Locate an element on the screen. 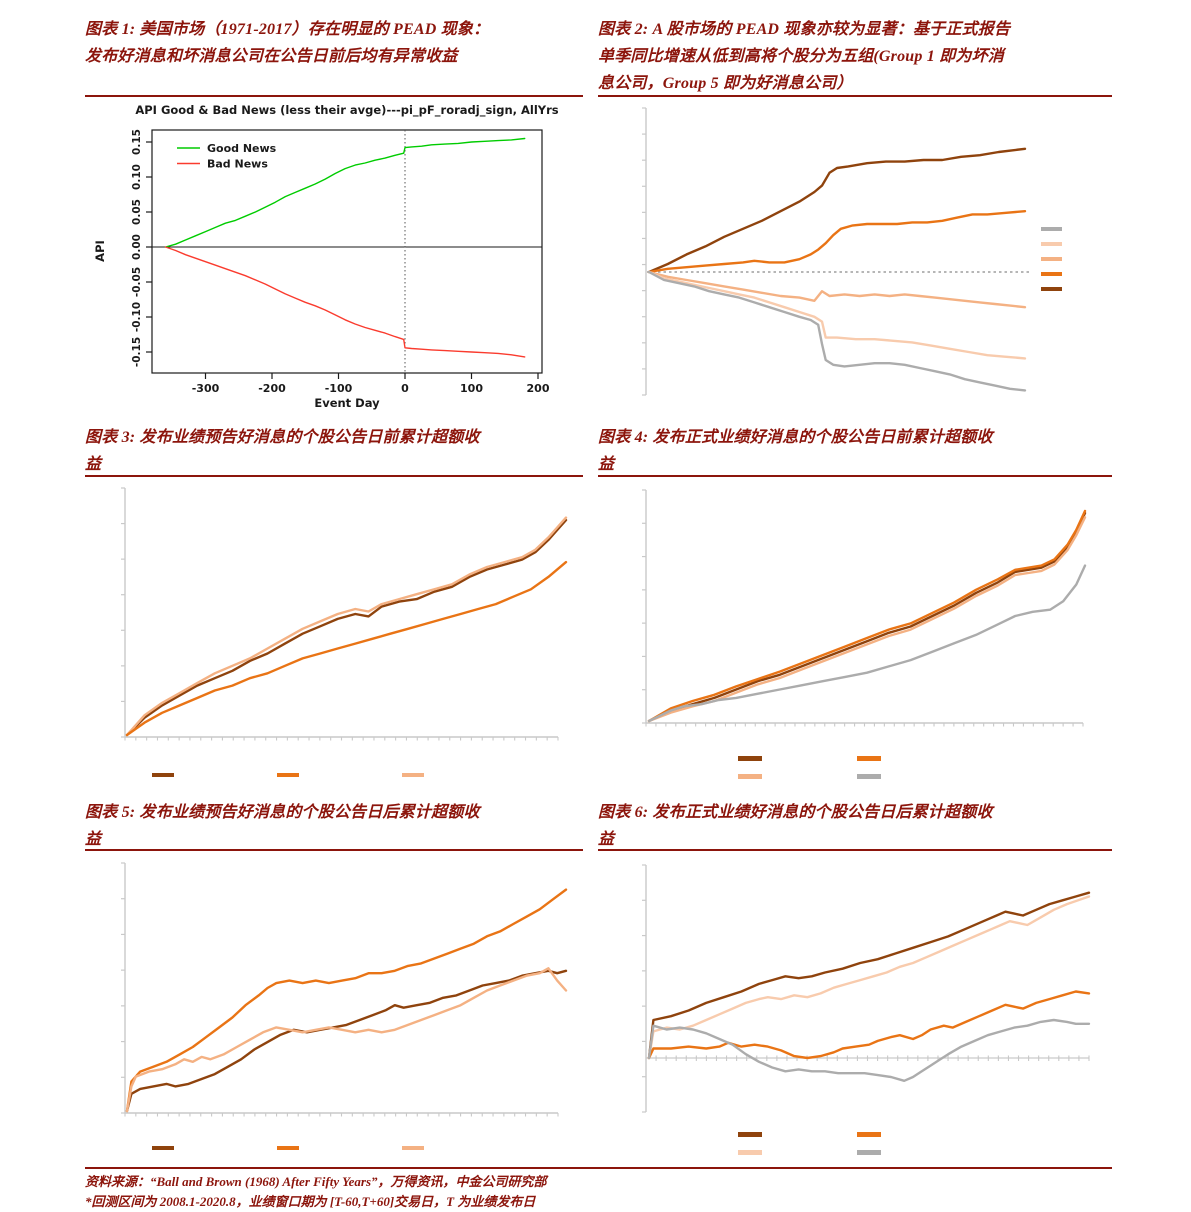  fig1-y-tick-label: 0.10 is located at coordinates (137, 177).